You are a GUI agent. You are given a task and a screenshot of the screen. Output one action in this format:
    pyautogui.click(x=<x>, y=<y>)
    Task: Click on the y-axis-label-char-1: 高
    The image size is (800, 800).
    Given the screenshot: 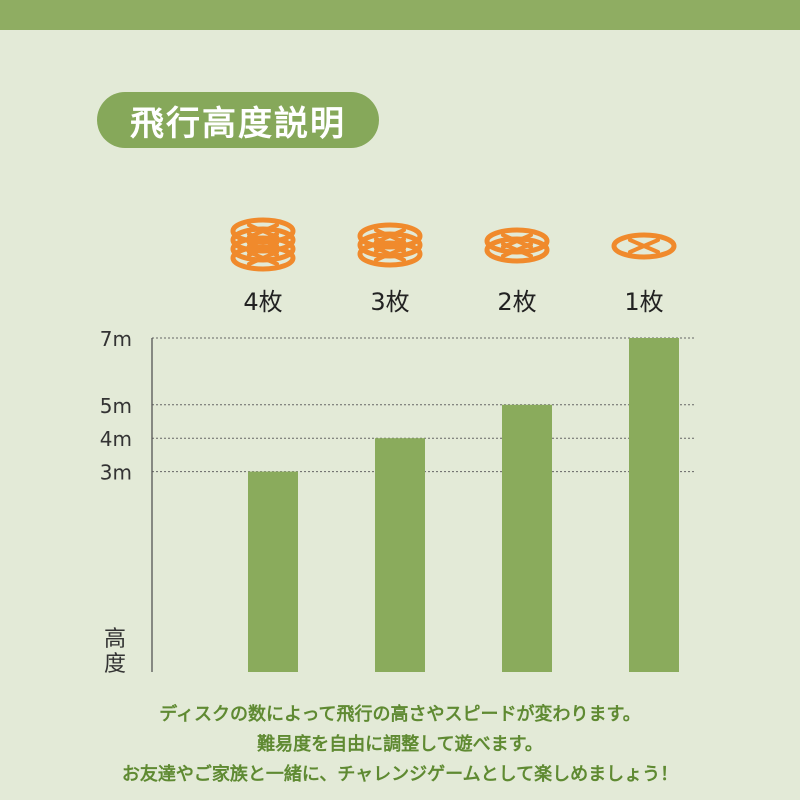 What is the action you would take?
    pyautogui.click(x=115, y=639)
    